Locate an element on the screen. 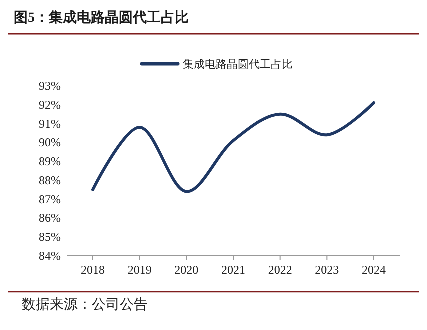 The height and width of the screenshot is (330, 427). y-tick-label: 86% is located at coordinates (50, 218).